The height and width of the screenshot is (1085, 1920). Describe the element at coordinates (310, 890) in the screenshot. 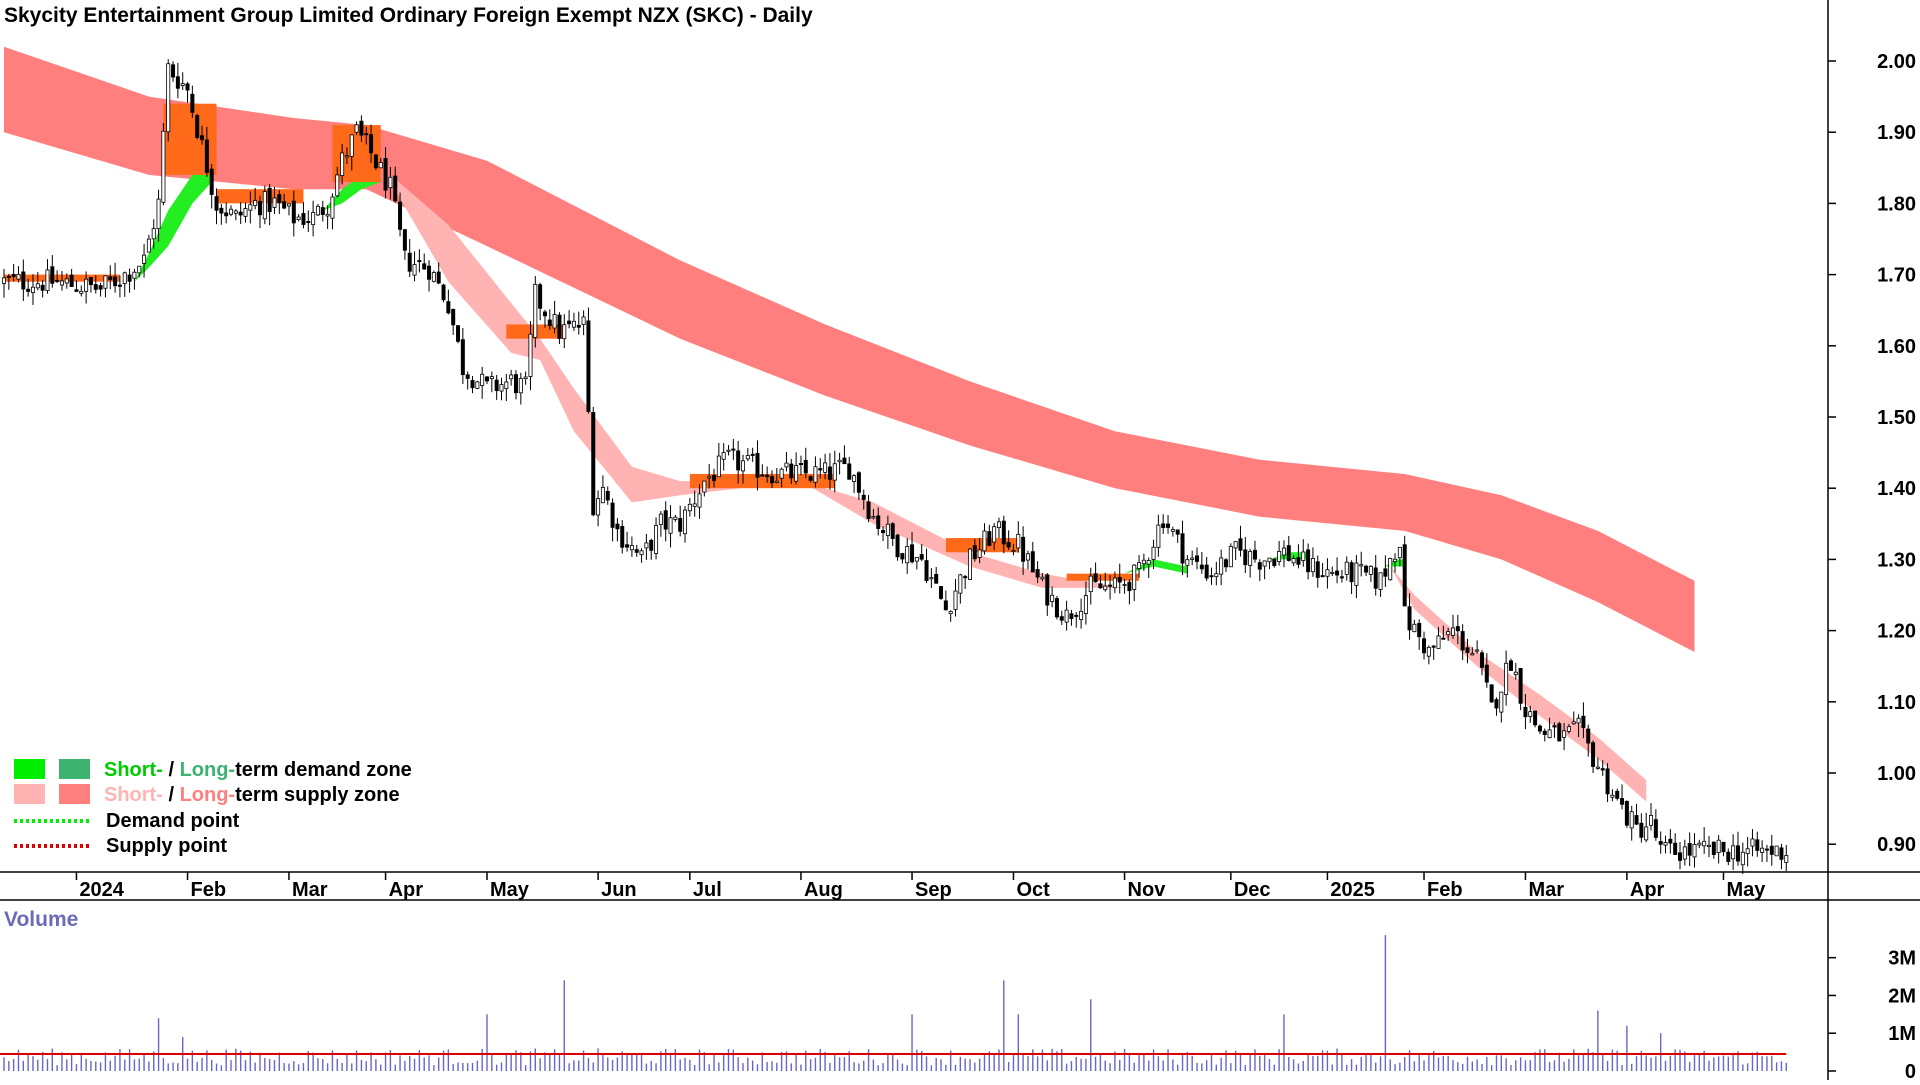

I see `x-tick-label: Mar` at that location.